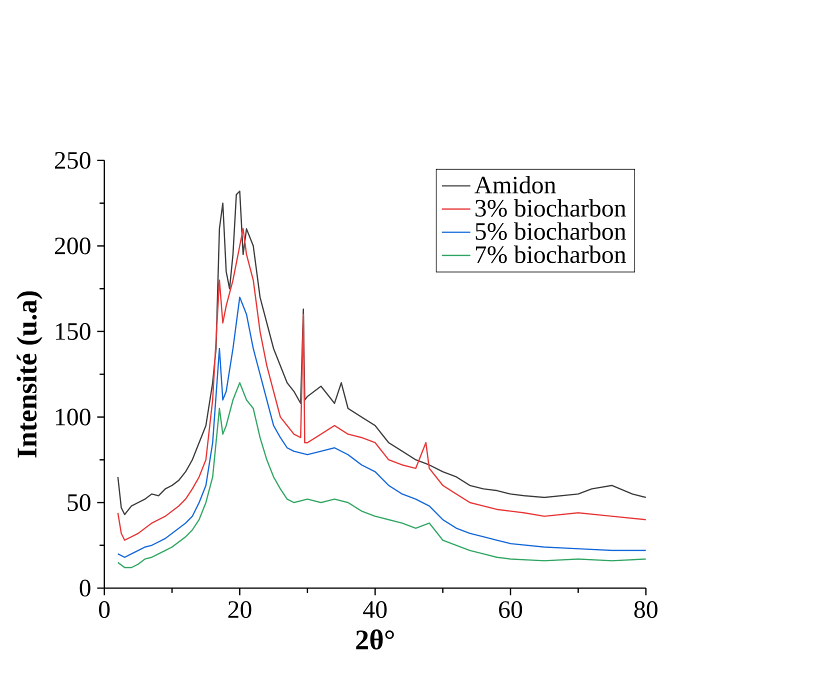 The height and width of the screenshot is (683, 830). Describe the element at coordinates (240, 609) in the screenshot. I see `x-tick-label: 20` at that location.